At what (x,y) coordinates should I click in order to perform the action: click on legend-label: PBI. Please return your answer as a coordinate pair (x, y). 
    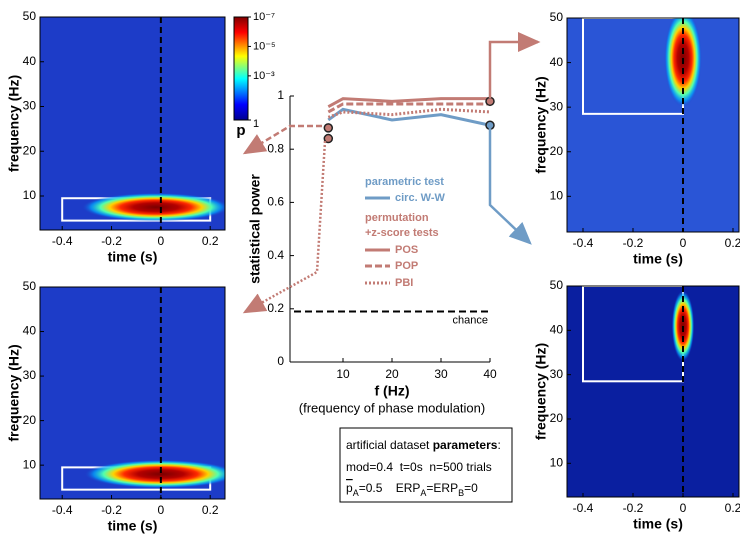
    Looking at the image, I should click on (404, 283).